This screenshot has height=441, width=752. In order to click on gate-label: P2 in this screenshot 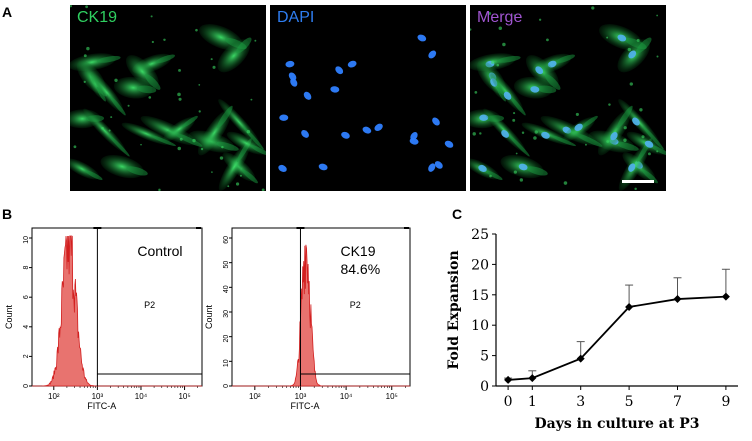, I will do `click(355, 305)`.